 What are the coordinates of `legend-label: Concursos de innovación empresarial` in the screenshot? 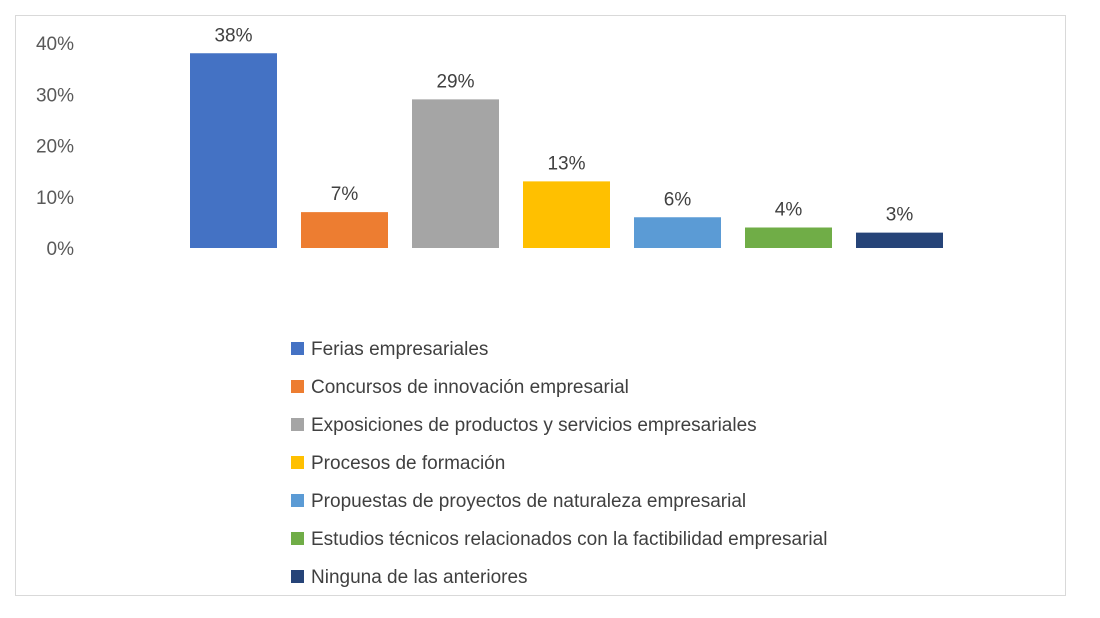 It's located at (470, 387).